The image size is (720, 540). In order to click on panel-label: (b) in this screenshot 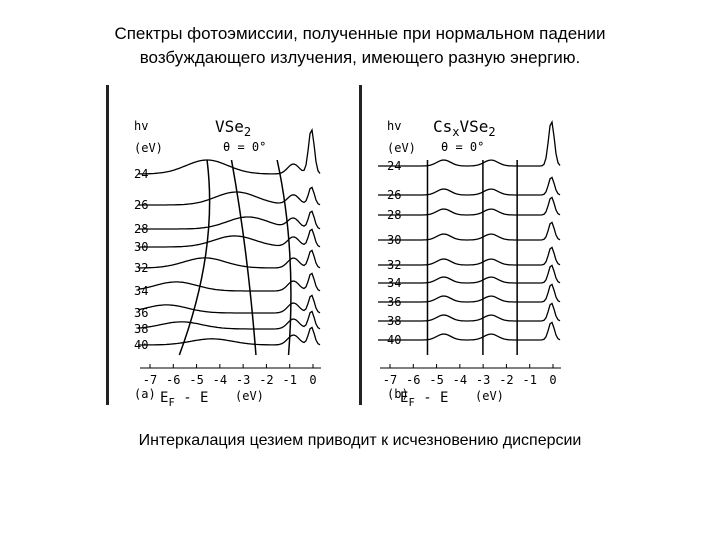, I will do `click(398, 394)`.